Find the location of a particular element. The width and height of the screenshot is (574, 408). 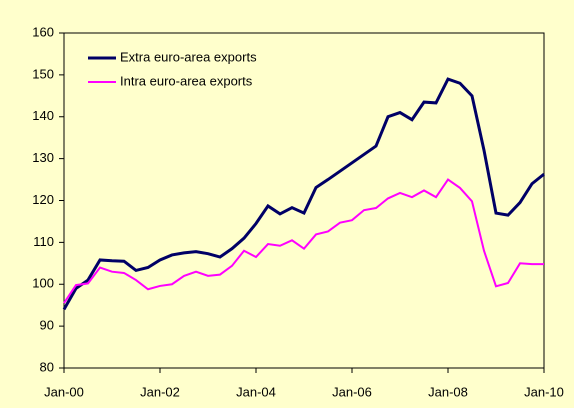

y-tick-label: 160 is located at coordinates (43, 31).